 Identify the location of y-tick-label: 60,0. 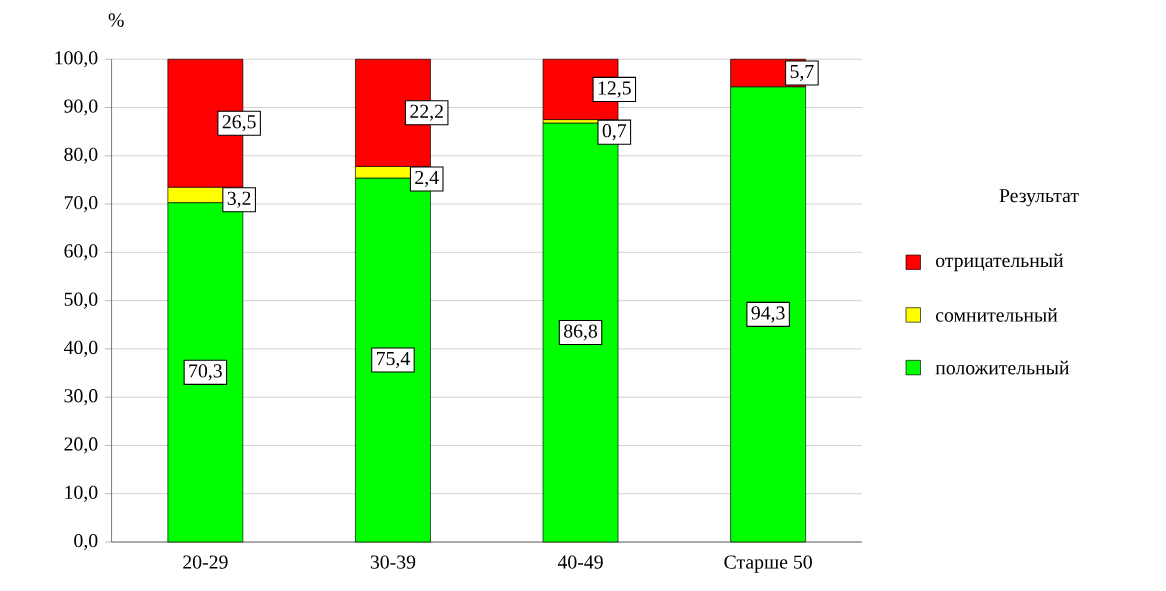
(81, 252).